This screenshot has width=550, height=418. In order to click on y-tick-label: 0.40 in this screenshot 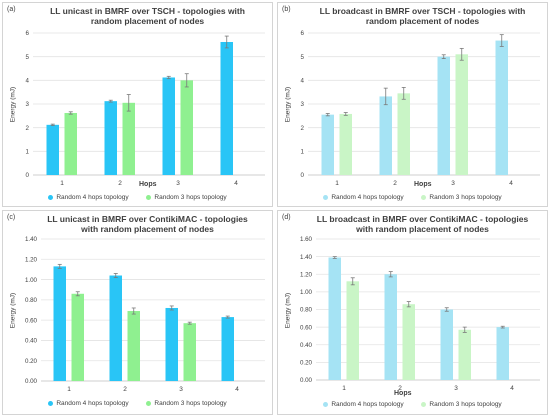, I will do `click(31, 341)`.